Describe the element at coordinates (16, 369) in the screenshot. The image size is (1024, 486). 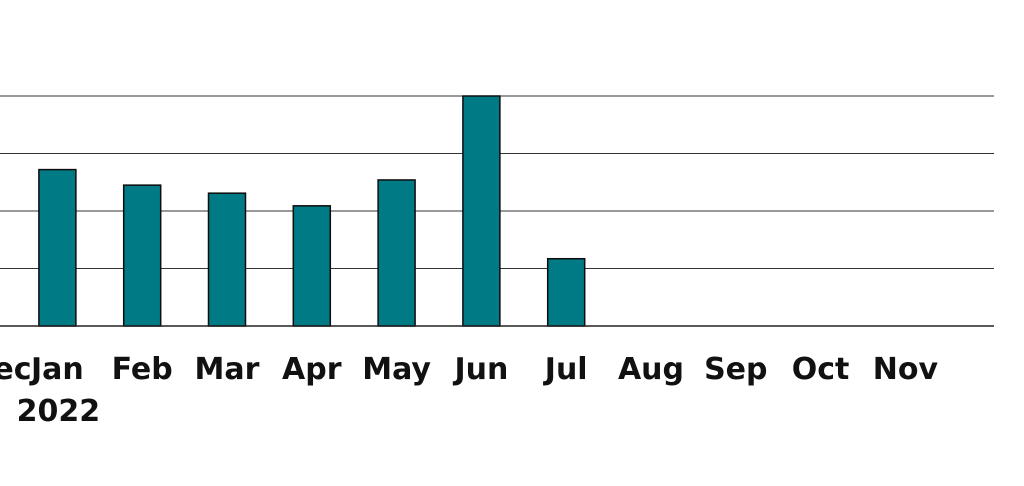
I see `tick-label-cut-off: Dec` at that location.